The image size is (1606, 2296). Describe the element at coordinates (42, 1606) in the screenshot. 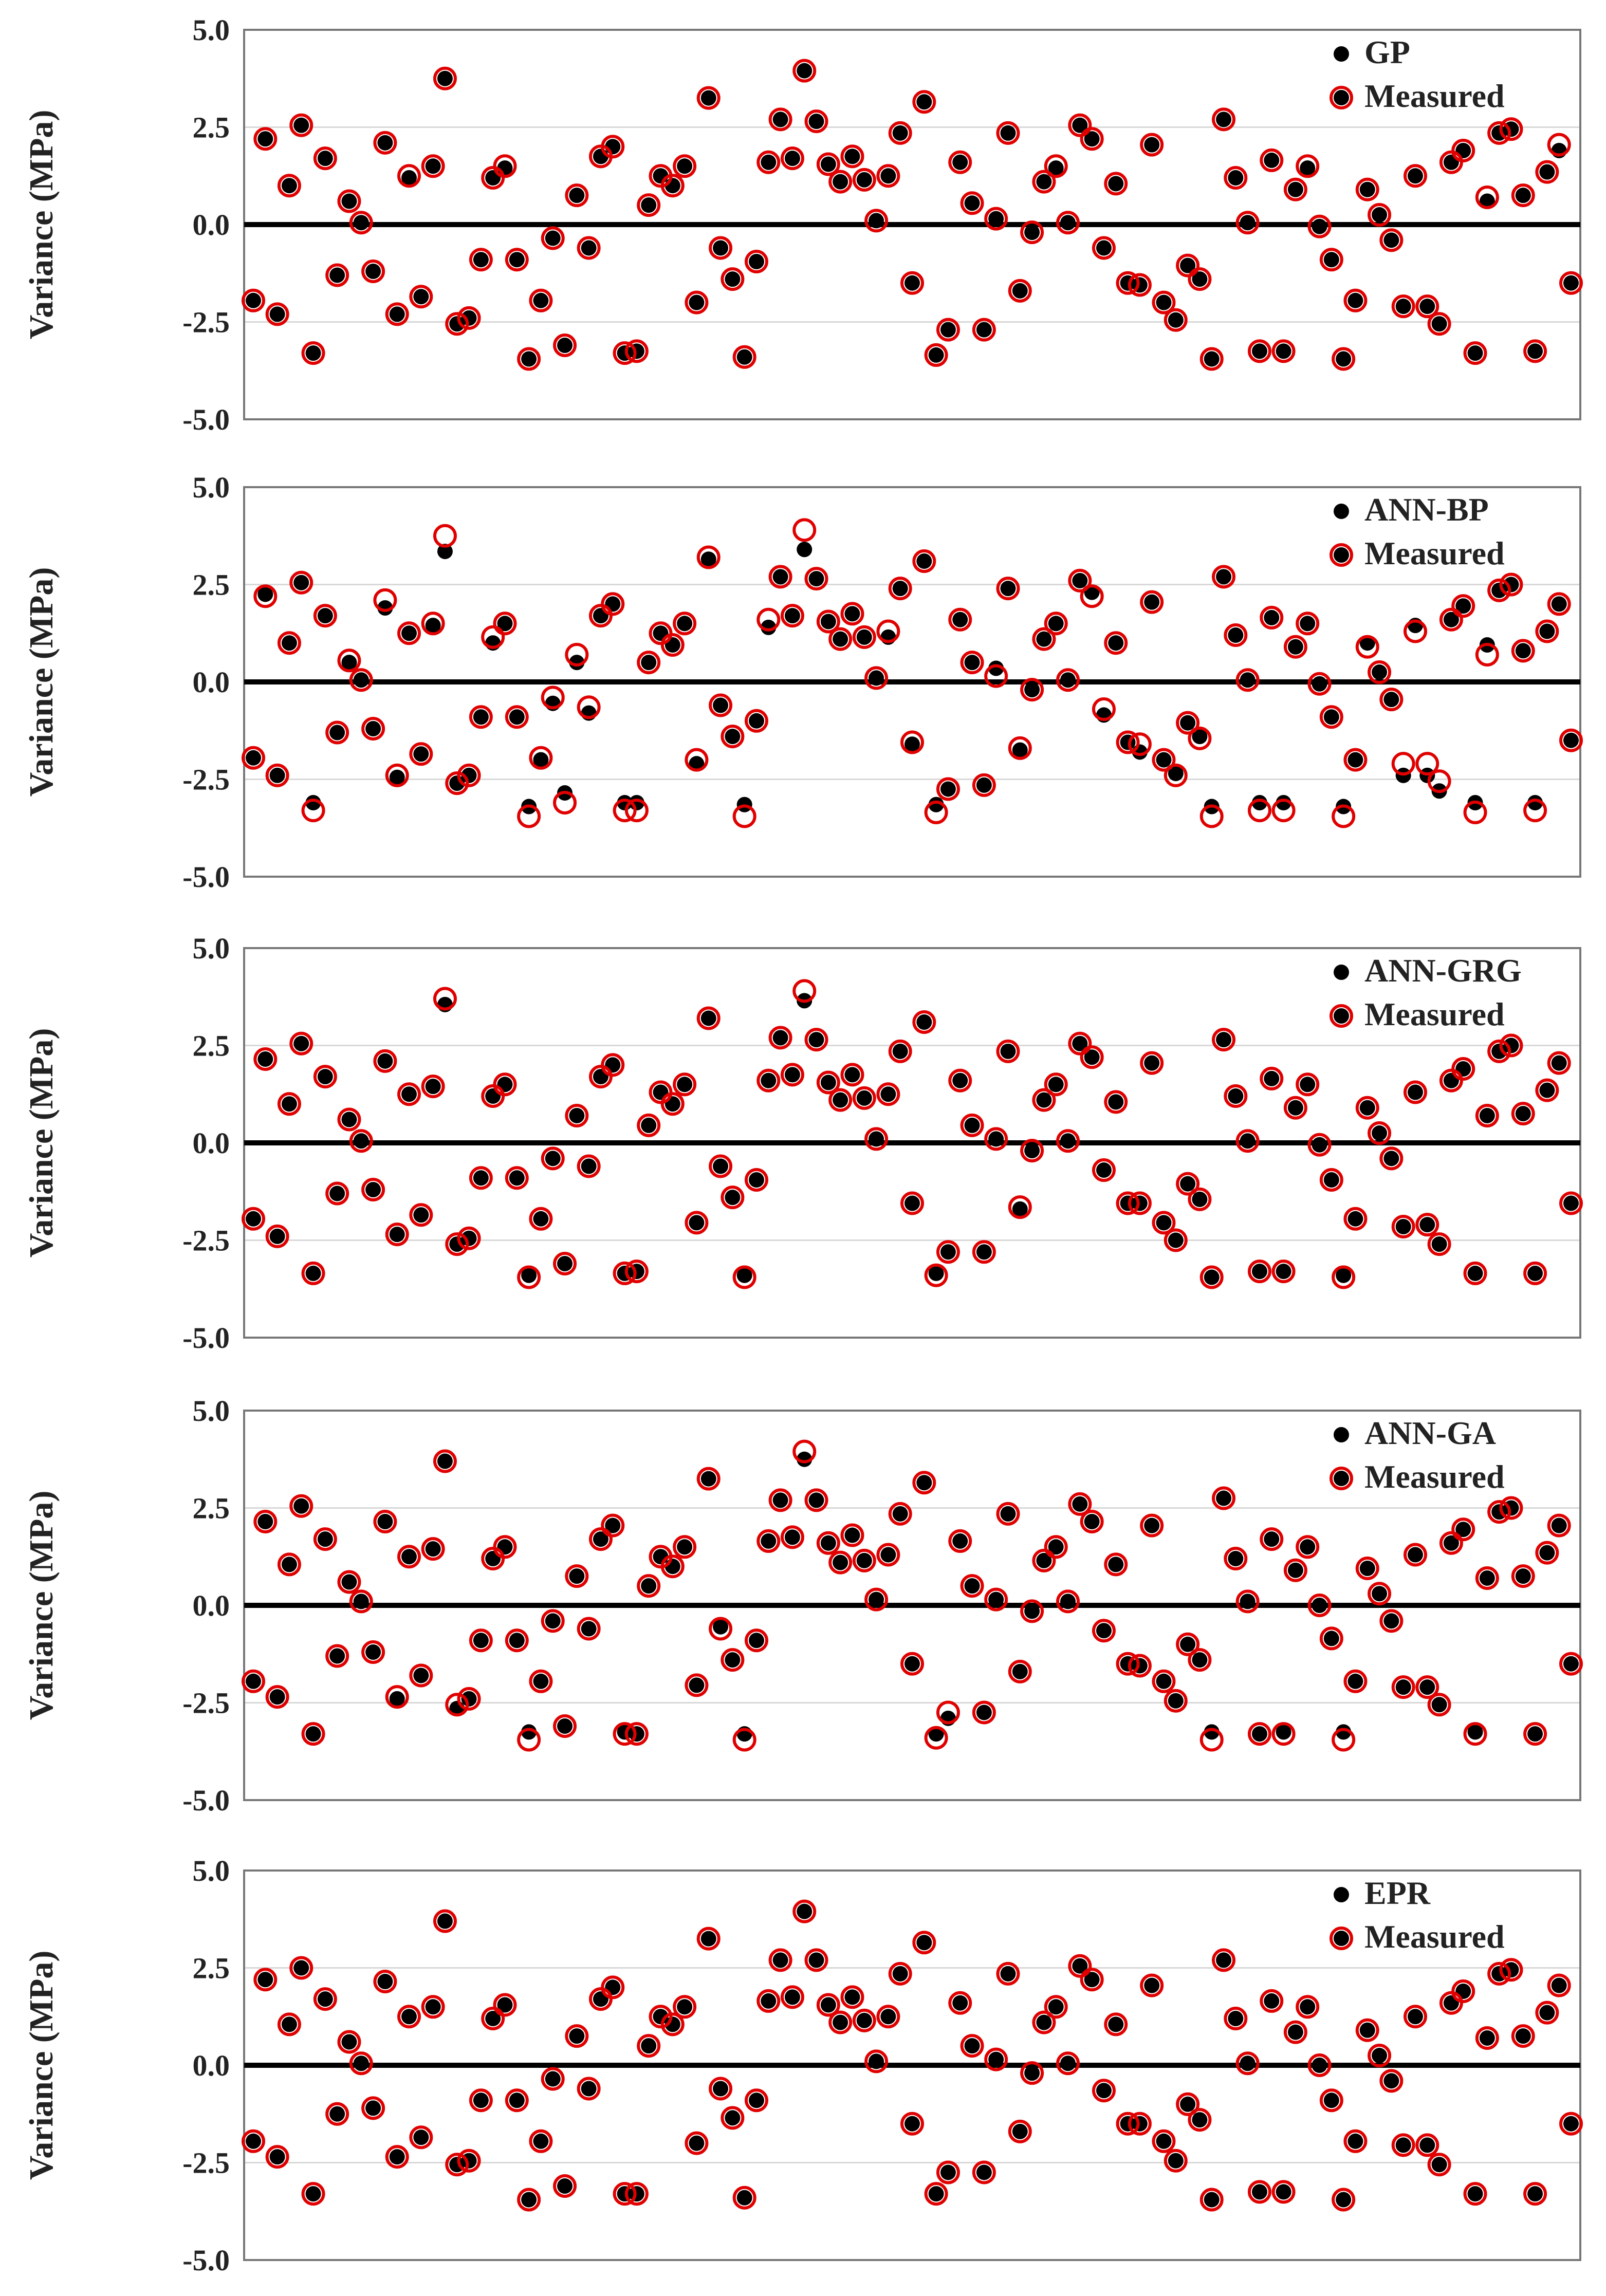

I see `y-axis-title: Variance (MPa)` at that location.